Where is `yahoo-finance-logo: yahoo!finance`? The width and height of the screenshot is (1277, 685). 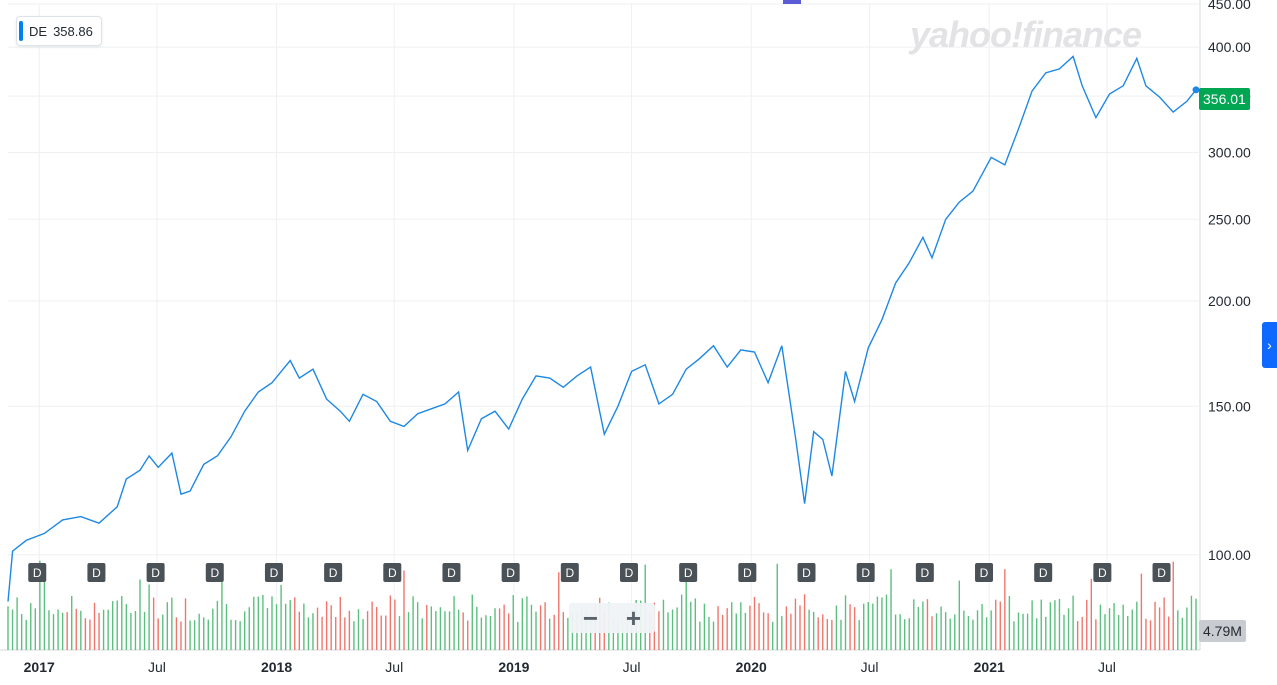 yahoo-finance-logo: yahoo!finance is located at coordinates (1026, 34).